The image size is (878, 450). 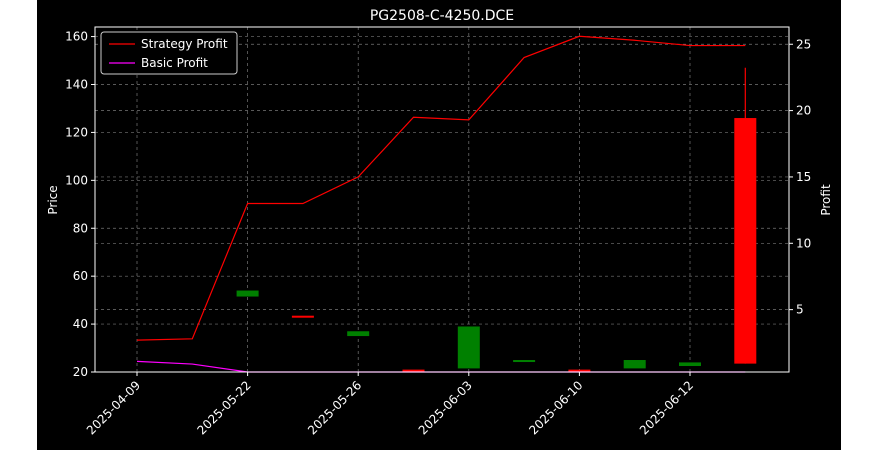 I want to click on y-tick-label-left: 160, so click(x=76, y=37).